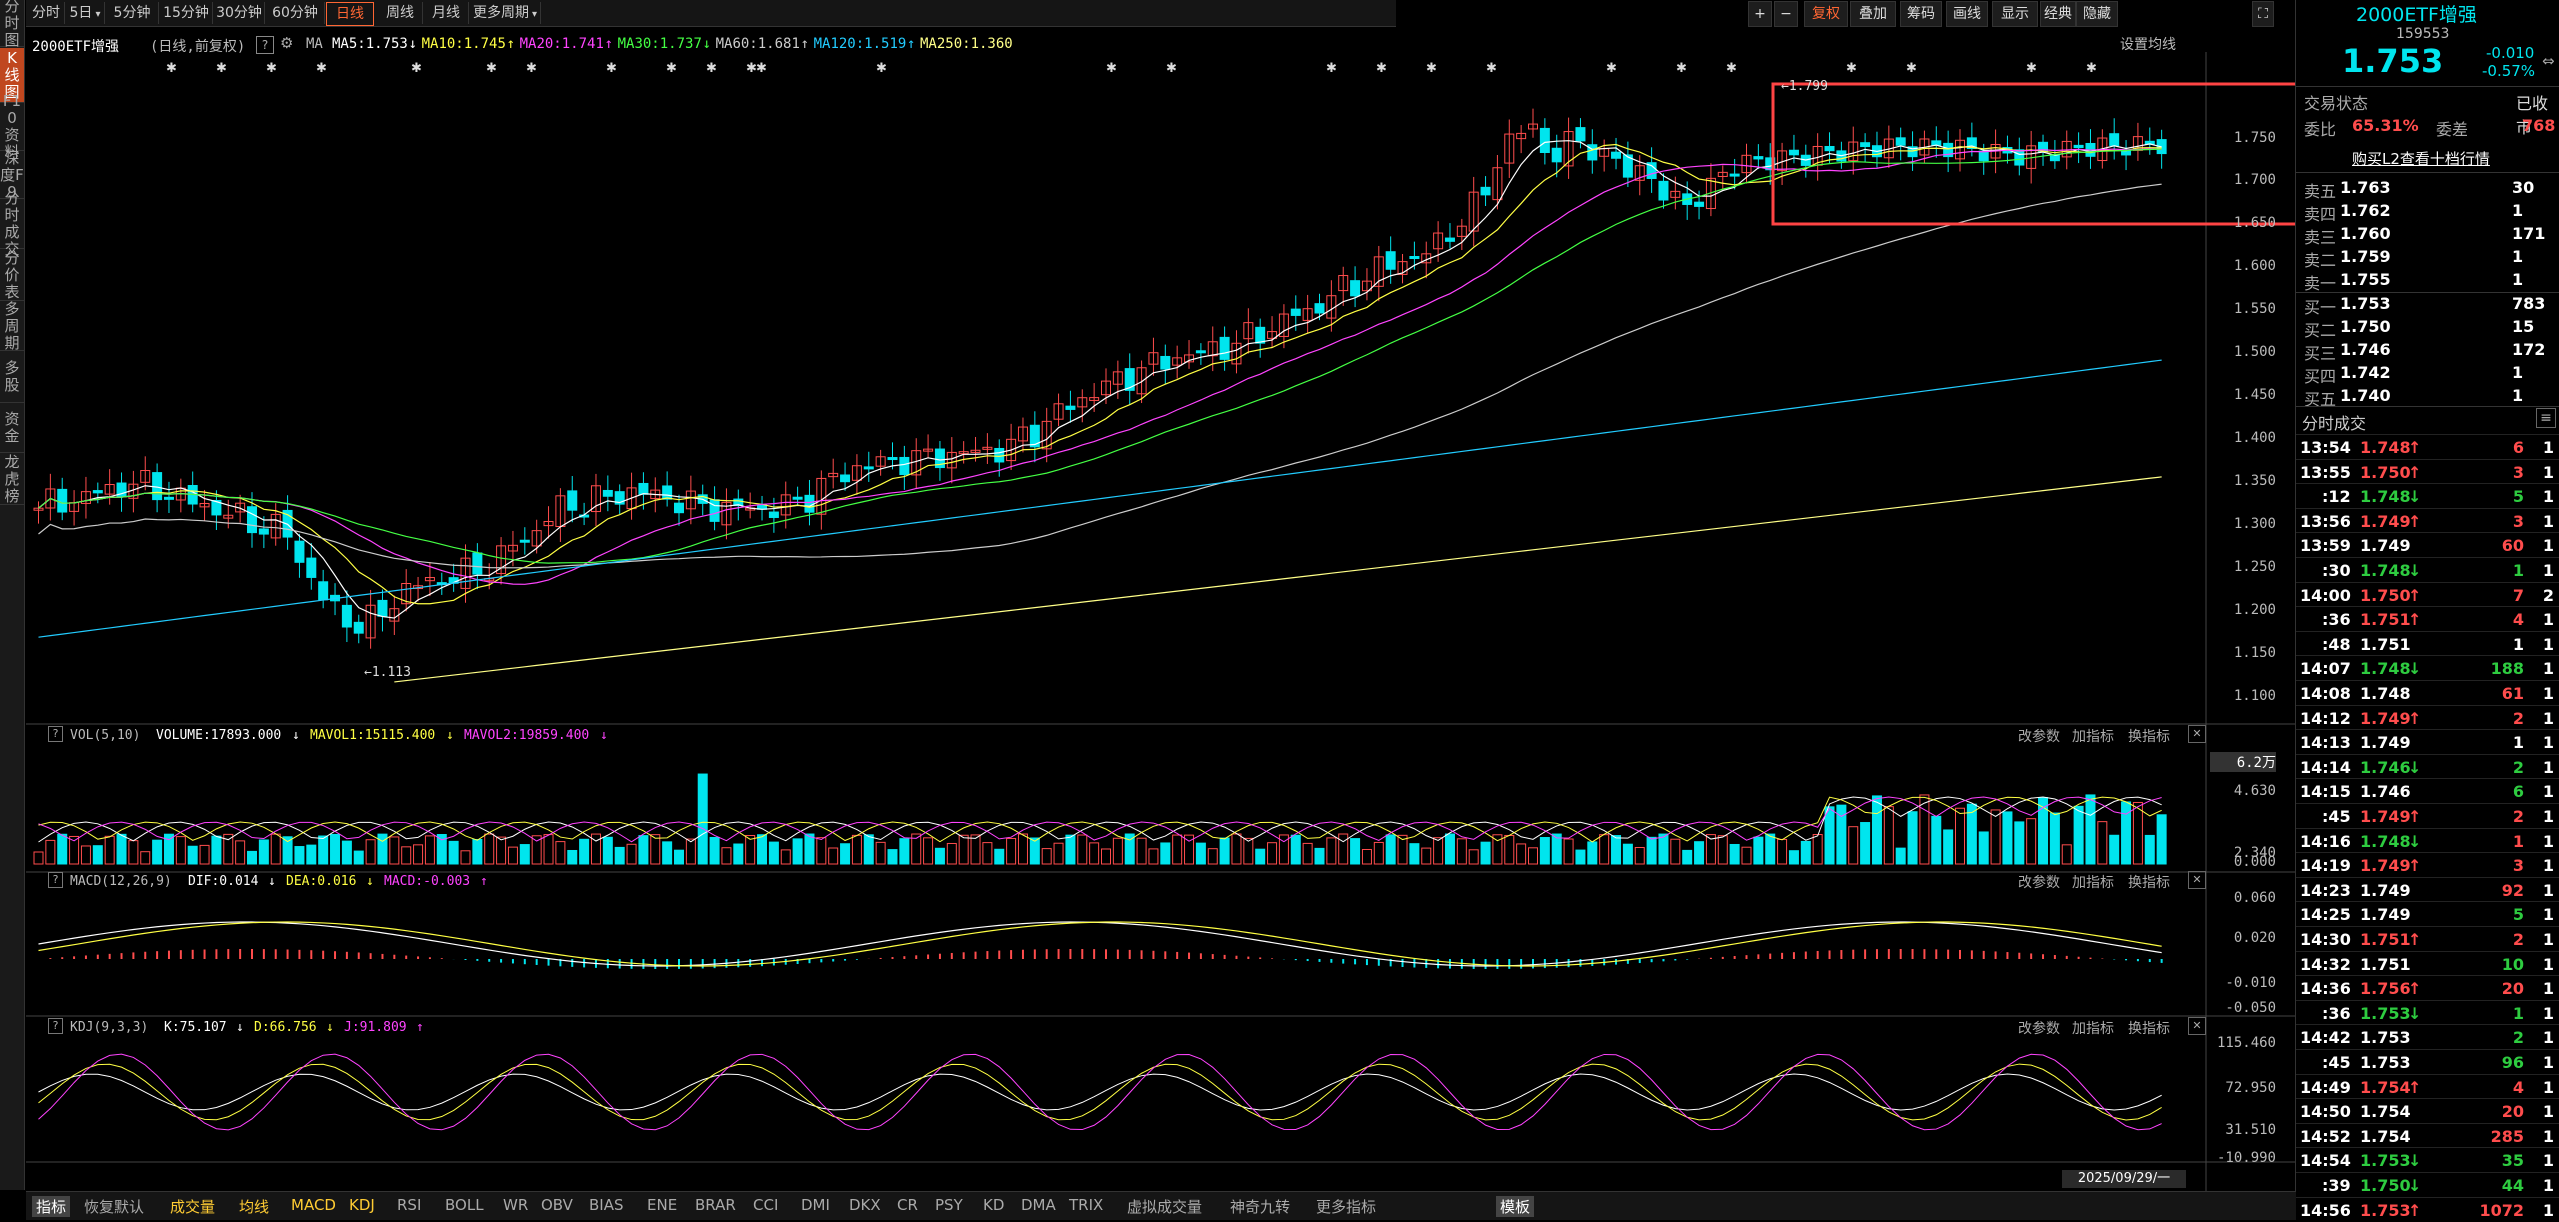 This screenshot has width=2559, height=1222. I want to click on indicator-tab-12: BRAR, so click(715, 1205).